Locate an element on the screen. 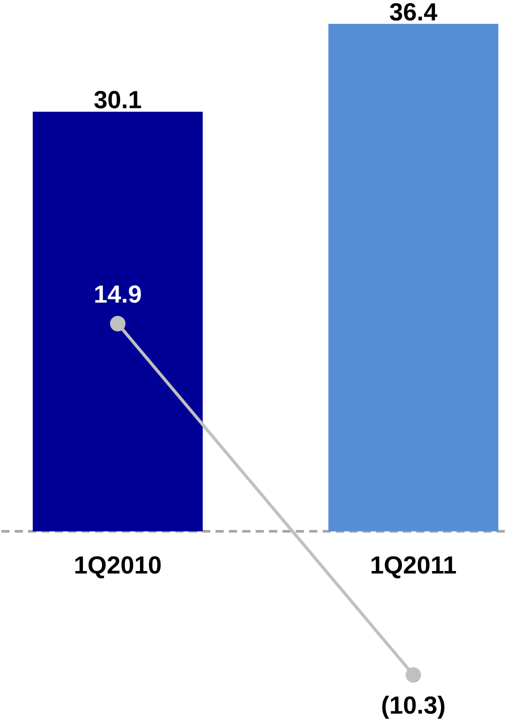  data-label: 30.1 is located at coordinates (117, 99).